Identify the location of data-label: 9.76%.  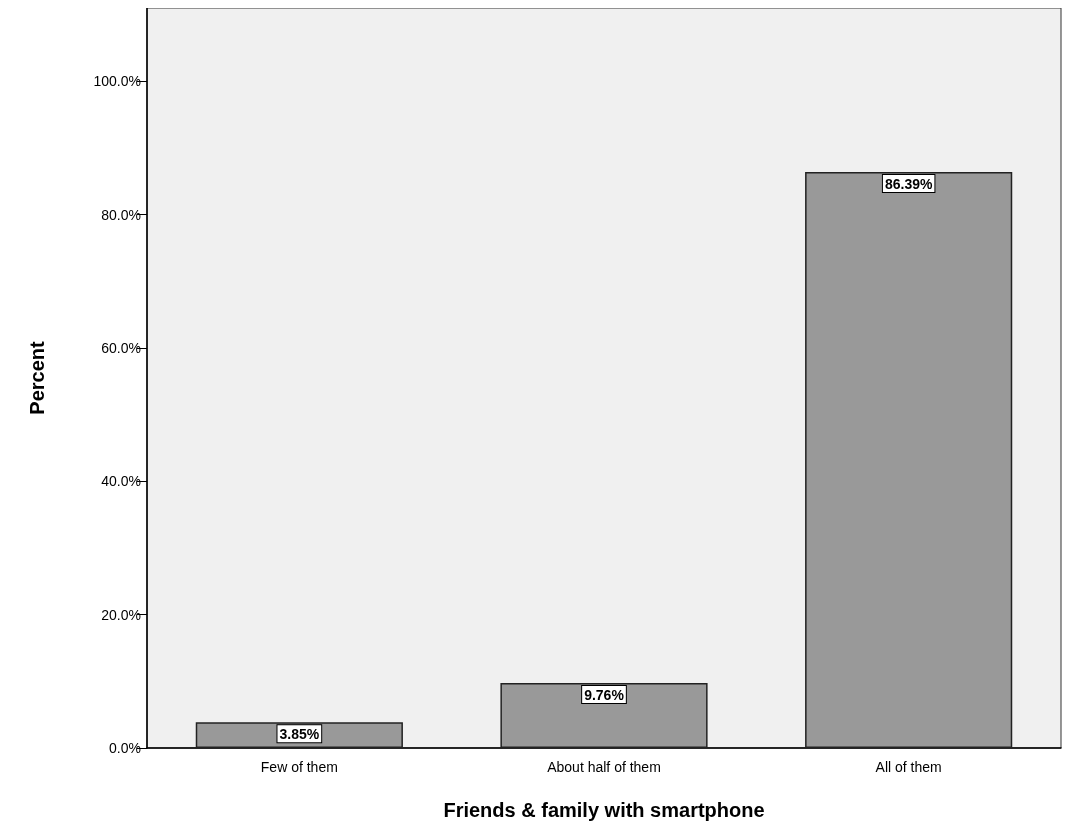
(604, 694).